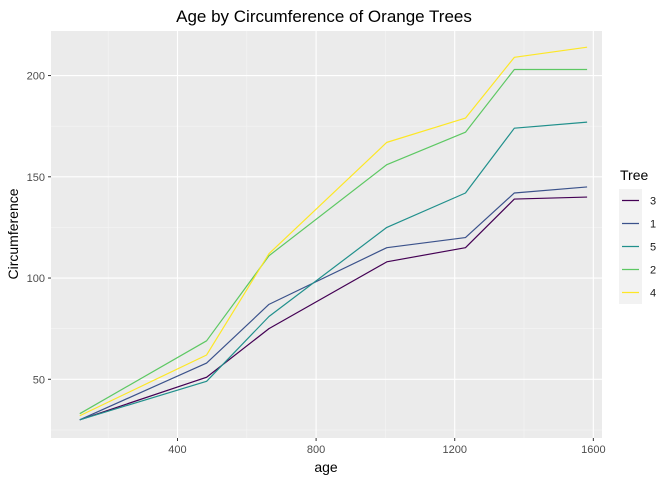 The width and height of the screenshot is (672, 480). Describe the element at coordinates (36, 178) in the screenshot. I see `y-tick-label: 150` at that location.